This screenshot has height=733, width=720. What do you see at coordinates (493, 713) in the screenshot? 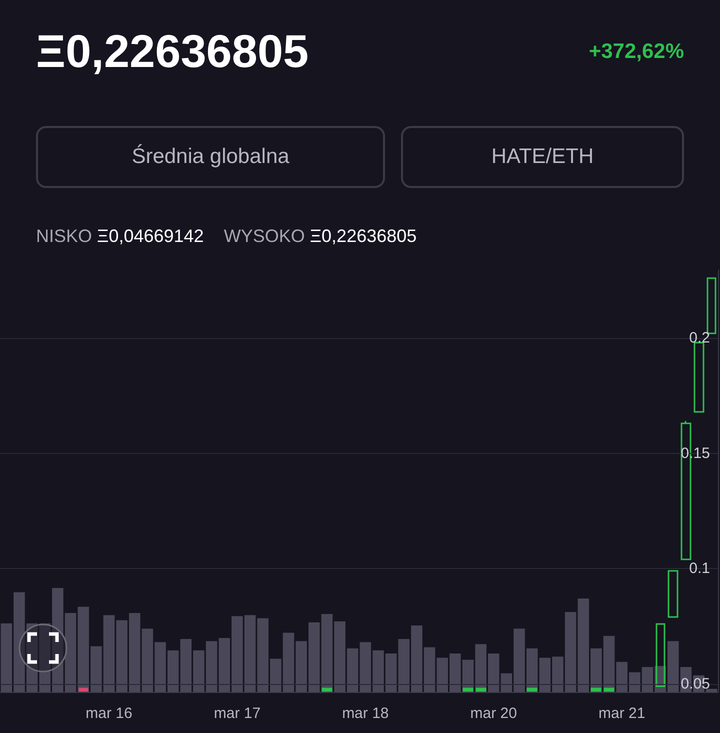
I see `x-tick-label: mar 20` at bounding box center [493, 713].